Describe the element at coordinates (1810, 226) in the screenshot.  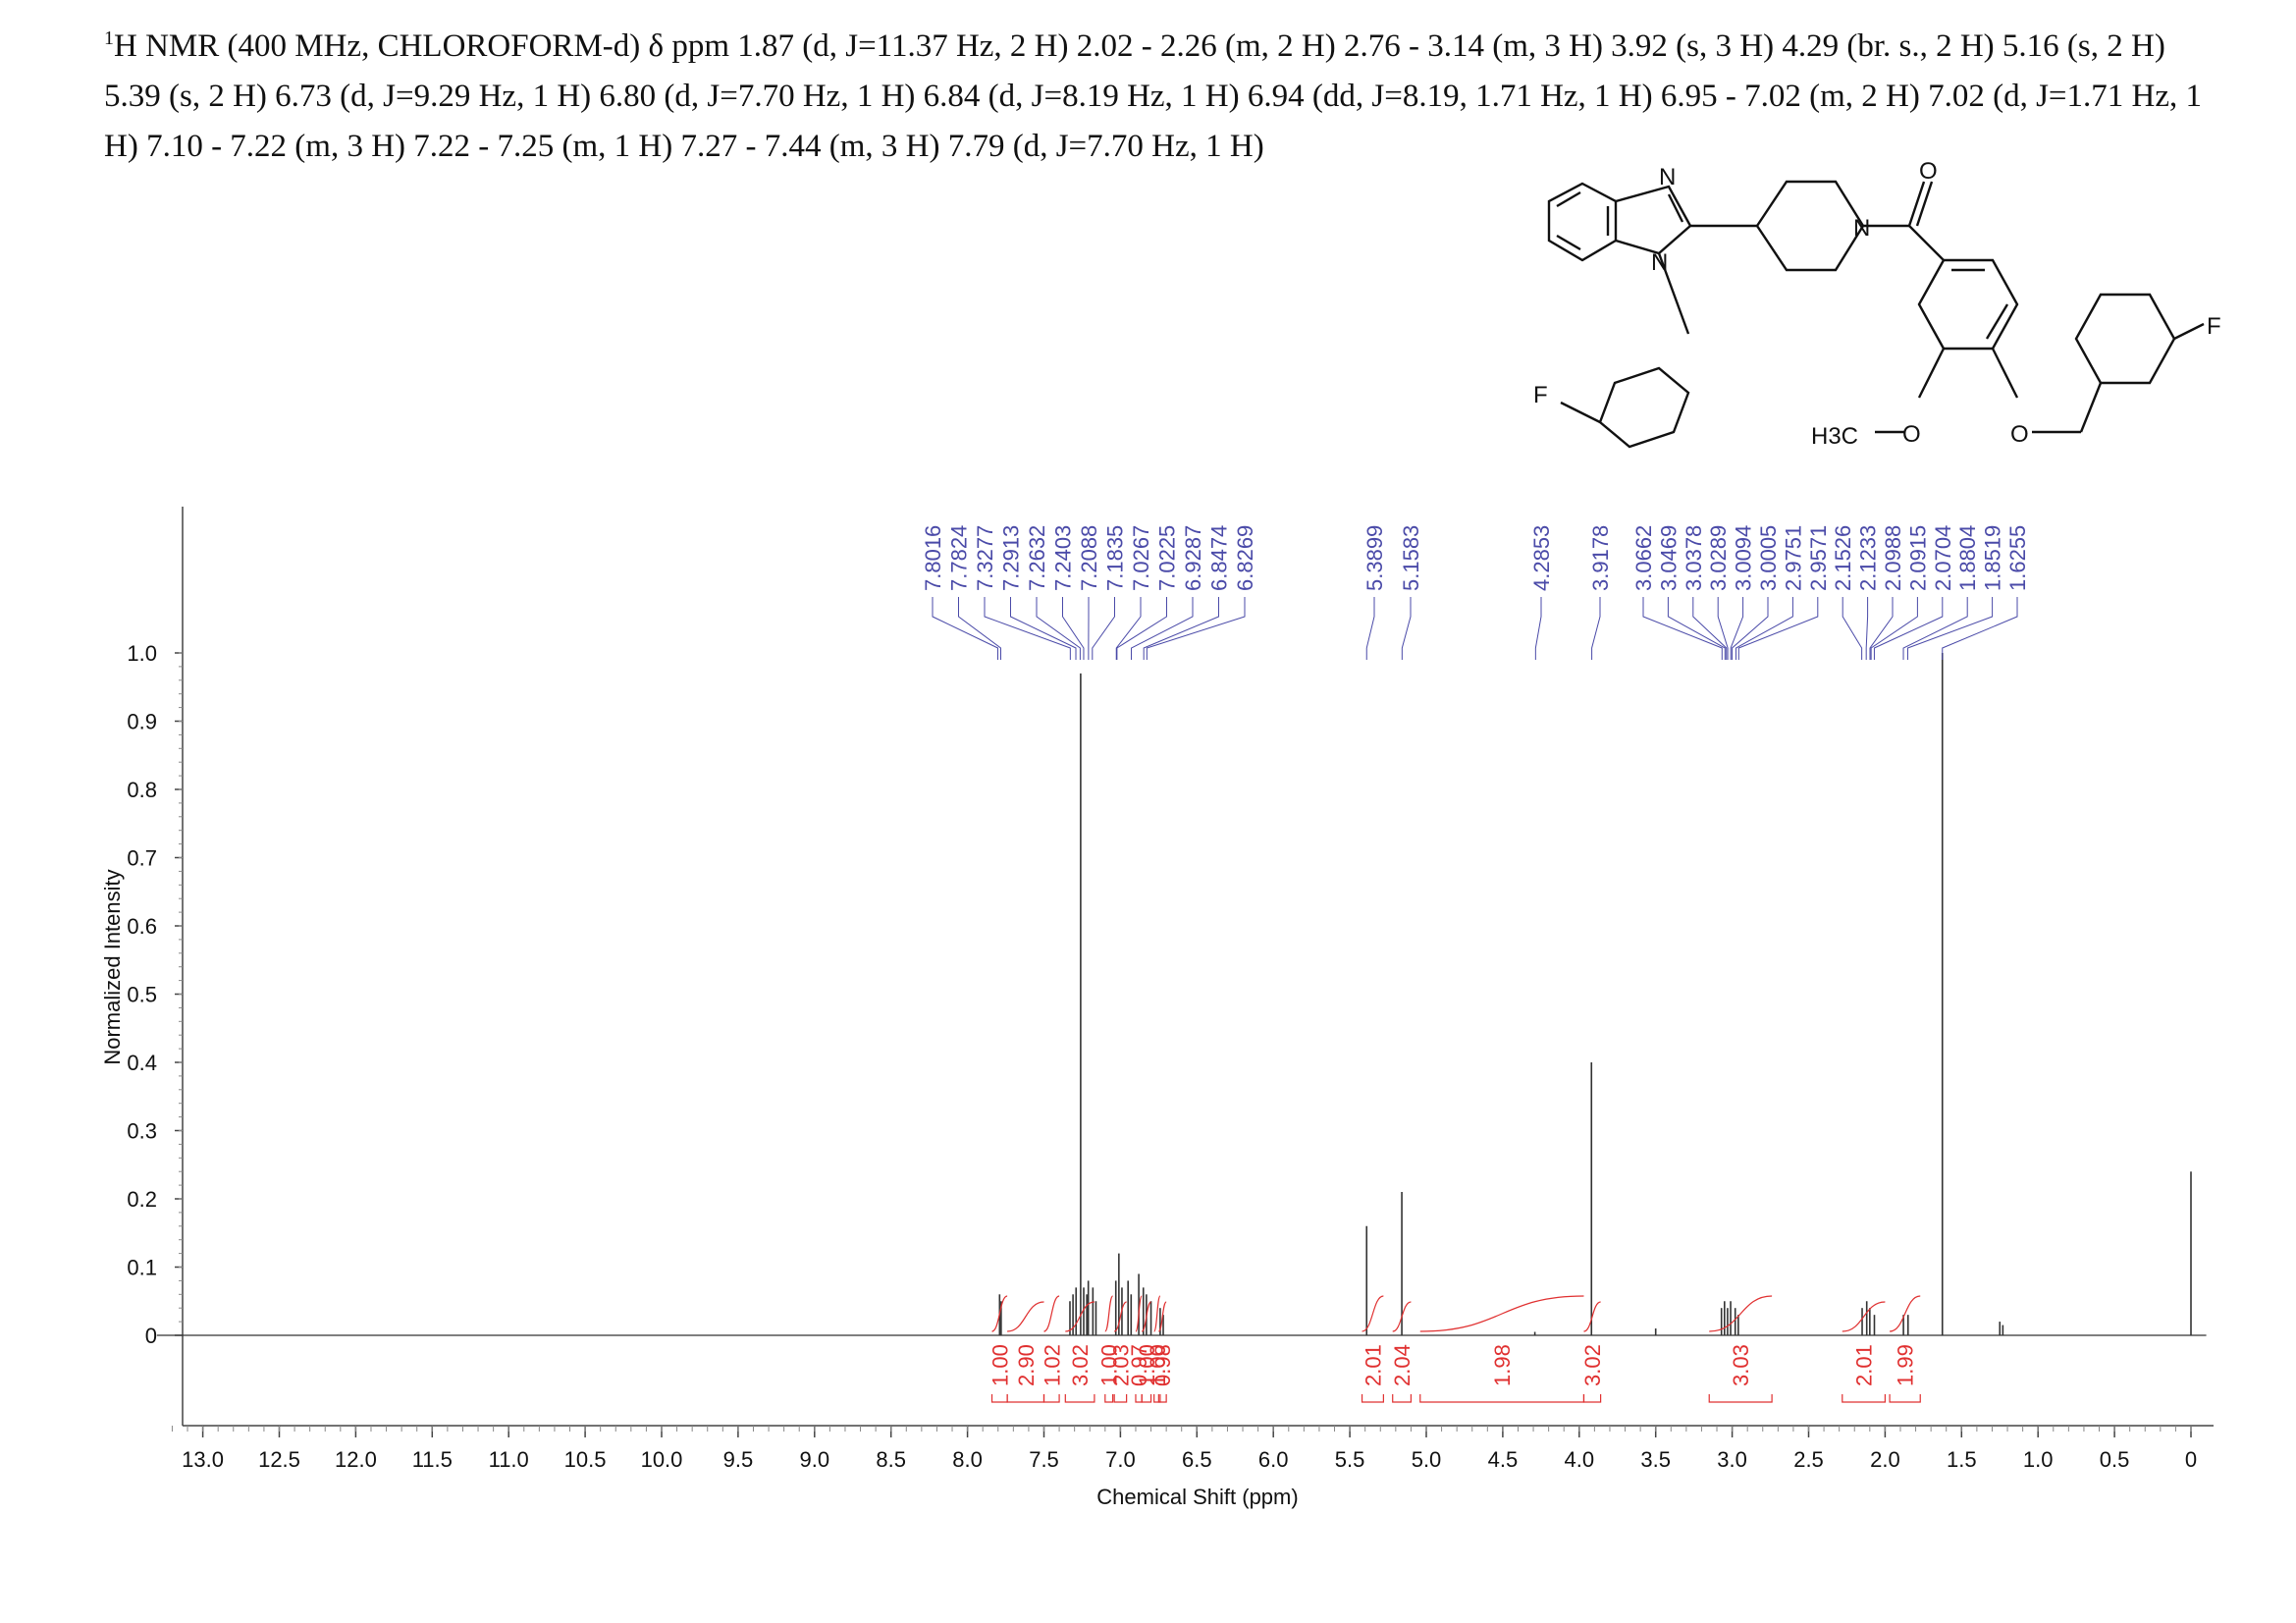
I see `piperidine-ring` at that location.